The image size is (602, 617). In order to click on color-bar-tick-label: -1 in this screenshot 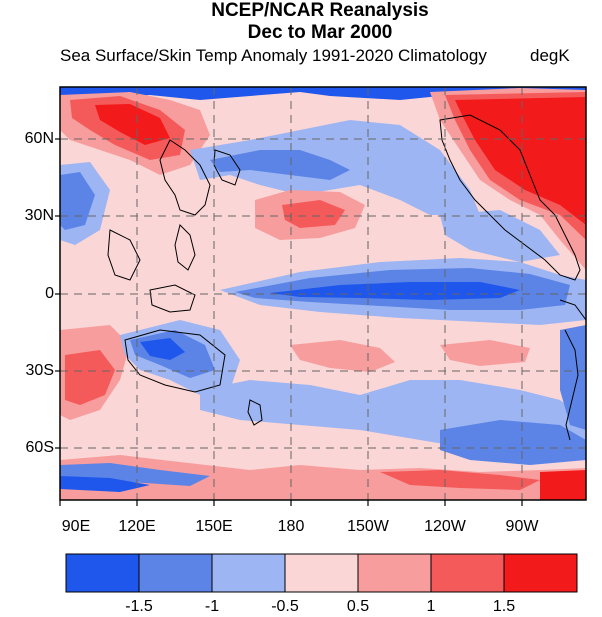, I will do `click(212, 606)`.